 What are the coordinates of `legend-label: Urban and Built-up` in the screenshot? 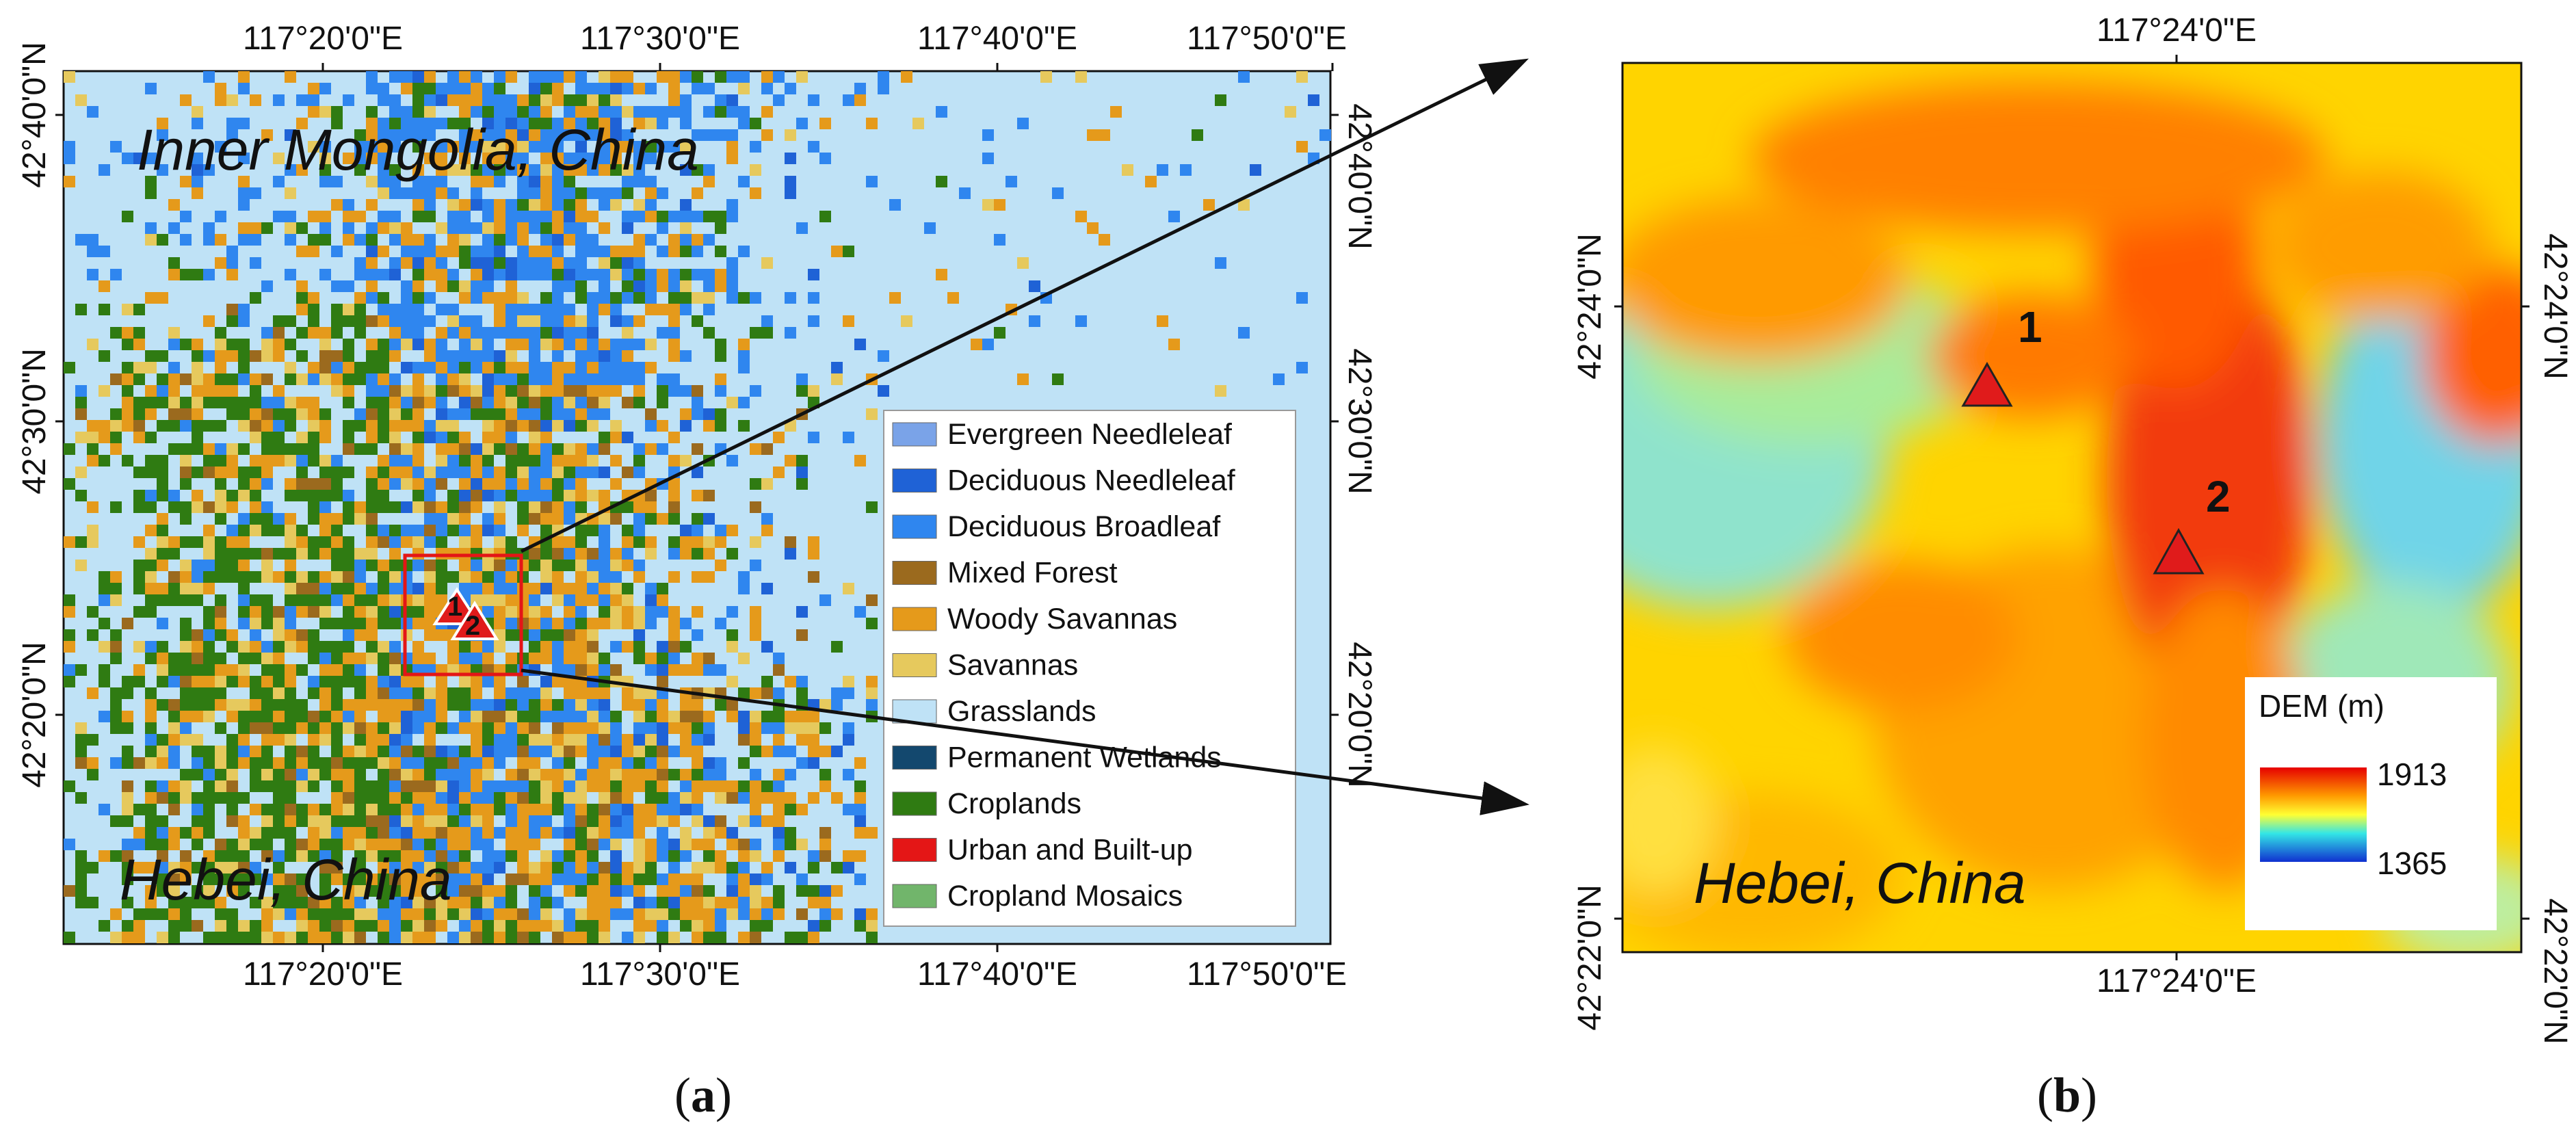 It's located at (1070, 851).